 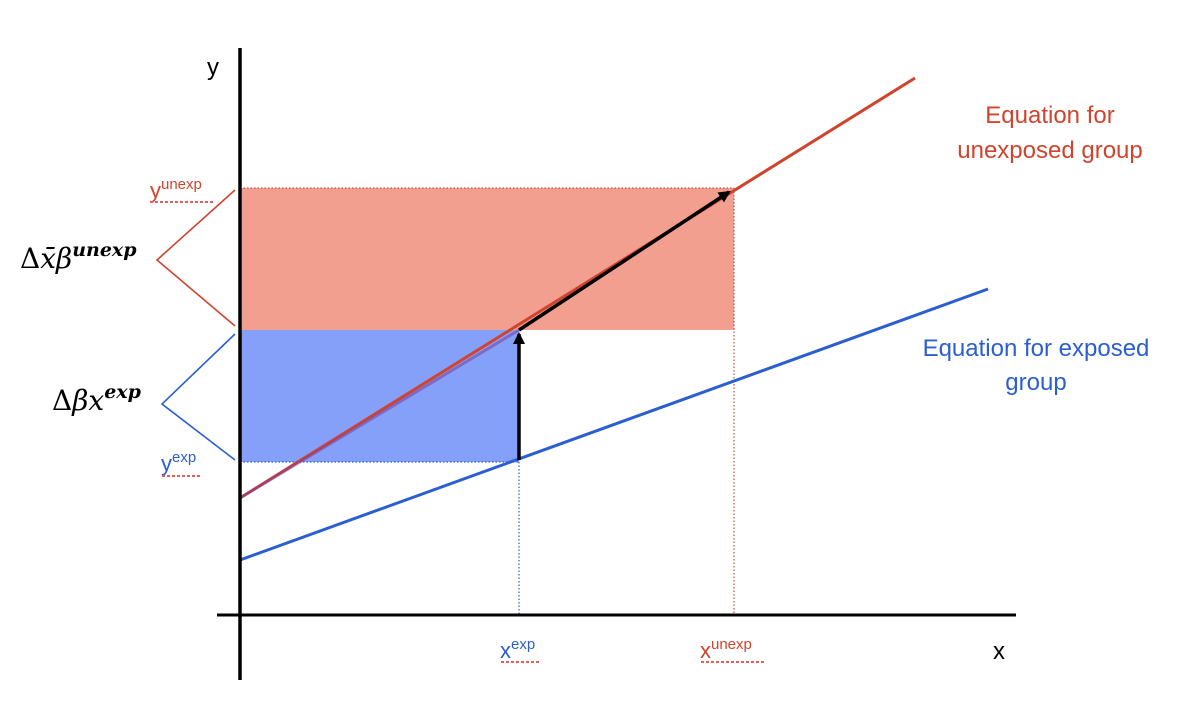 I want to click on tick-x-unexp: xunexp, so click(x=732, y=649).